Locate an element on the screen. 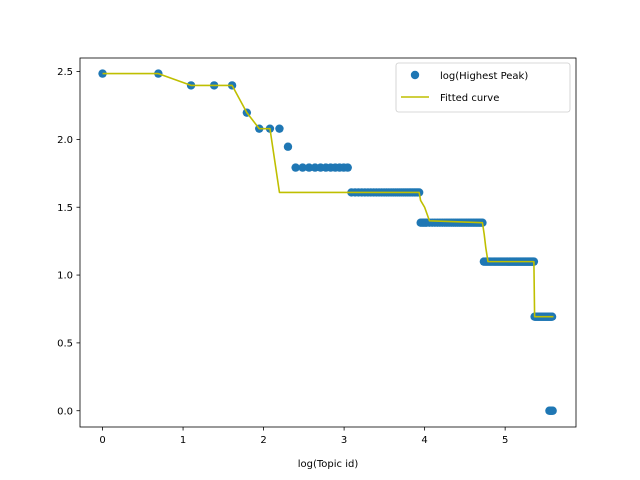 This screenshot has width=640, height=480. y-tick-label: 0.5 is located at coordinates (65, 343).